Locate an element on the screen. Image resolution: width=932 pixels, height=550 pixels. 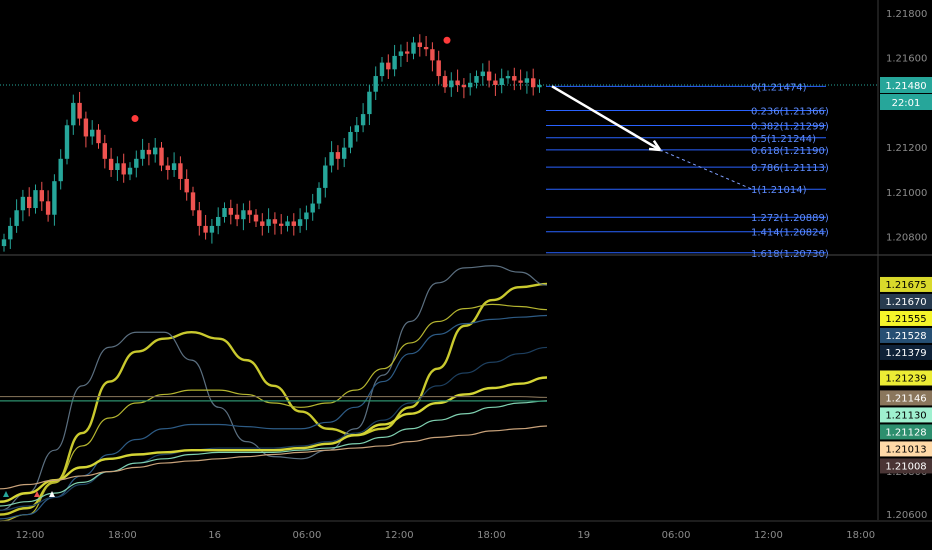
indicator-value-label: 1.21128 is located at coordinates (905, 432).